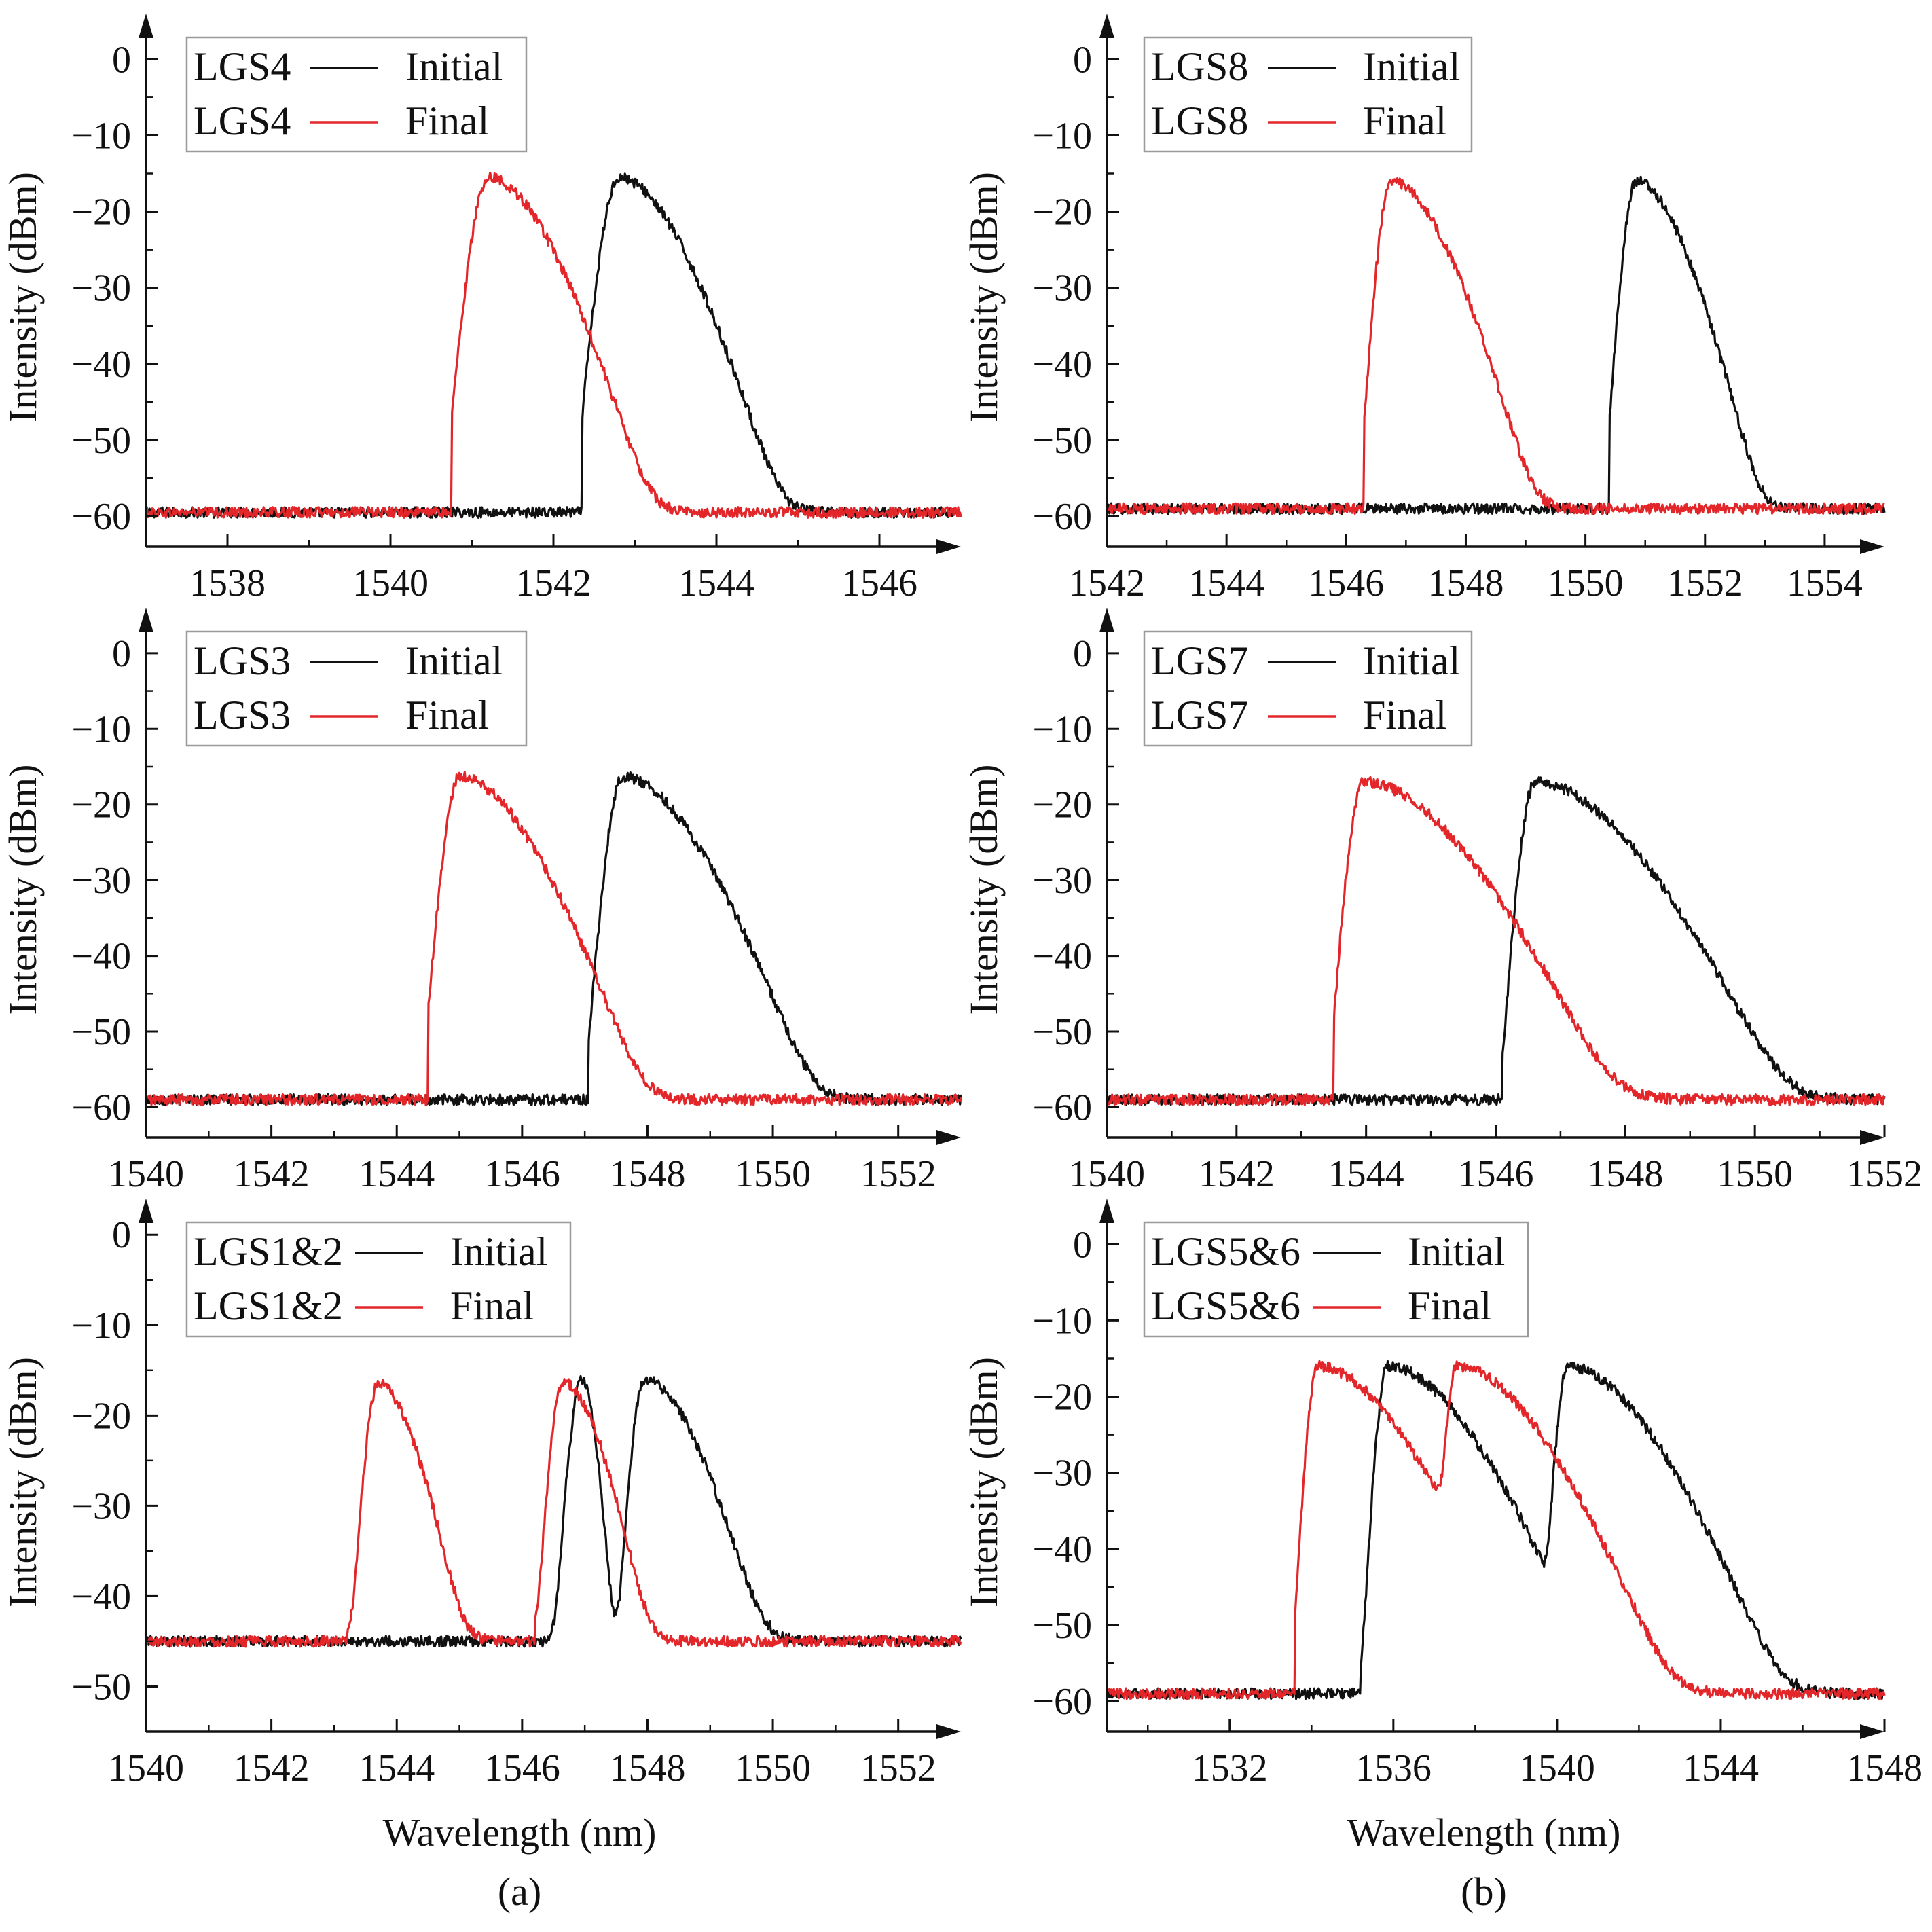 The width and height of the screenshot is (1932, 1932). Describe the element at coordinates (1884, 1174) in the screenshot. I see `x-tick-label: 1552` at that location.